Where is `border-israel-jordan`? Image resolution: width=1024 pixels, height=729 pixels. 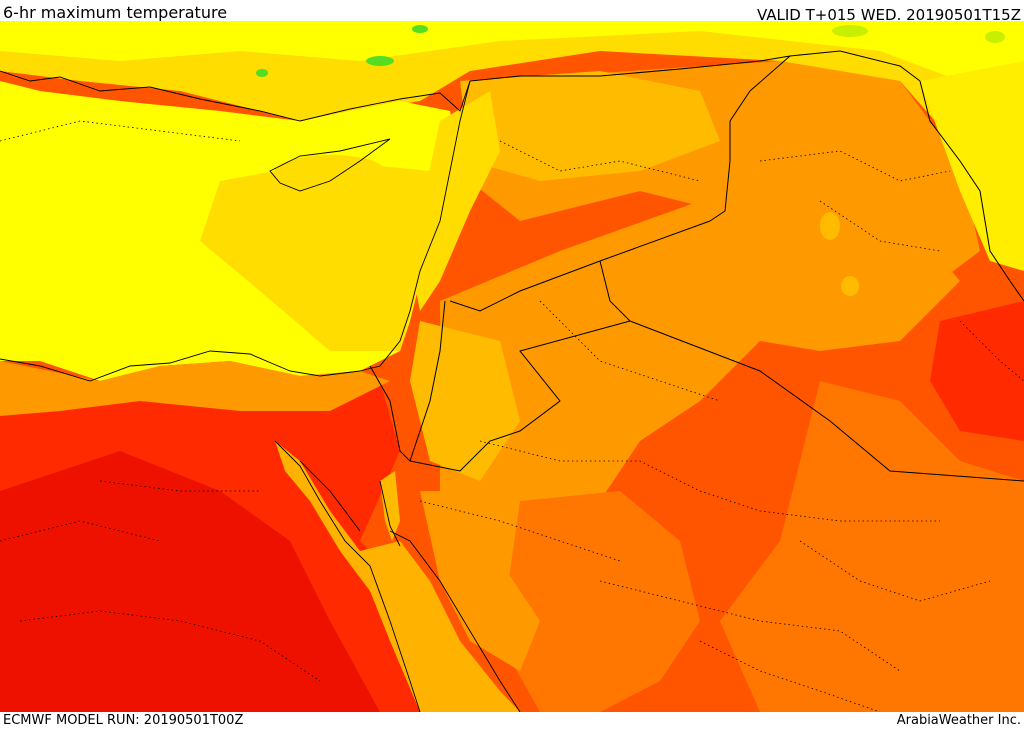 border-israel-jordan is located at coordinates (427, 381).